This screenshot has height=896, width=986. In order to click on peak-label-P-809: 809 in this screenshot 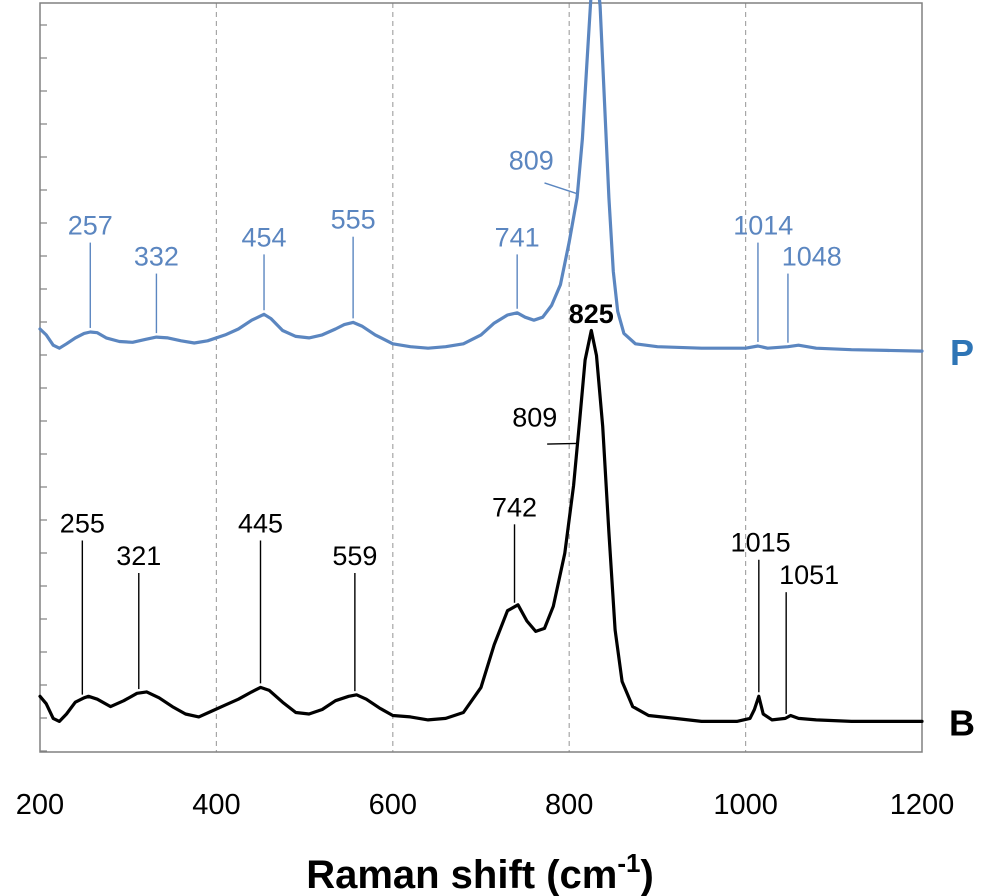, I will do `click(531, 161)`.